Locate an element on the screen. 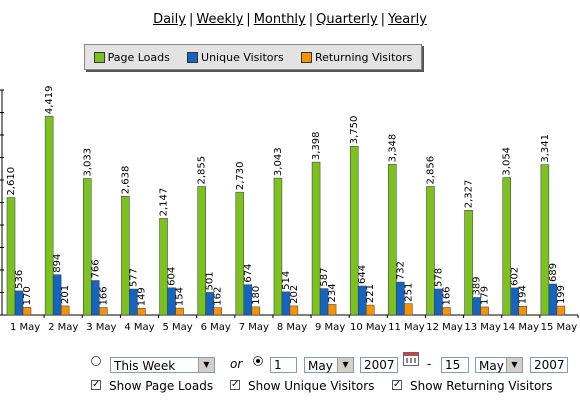 The width and height of the screenshot is (580, 400). x-tick-label: 10 May is located at coordinates (368, 327).